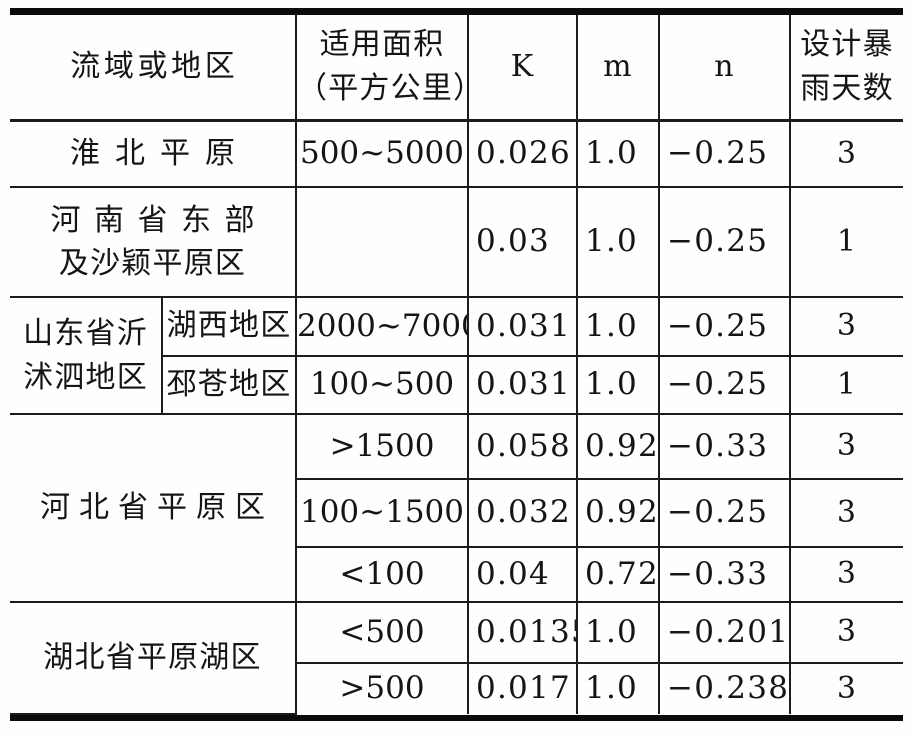 Image resolution: width=912 pixels, height=733 pixels. I want to click on table-row: 100~1500 0.032 0.92 −0.25 3, so click(456, 513).